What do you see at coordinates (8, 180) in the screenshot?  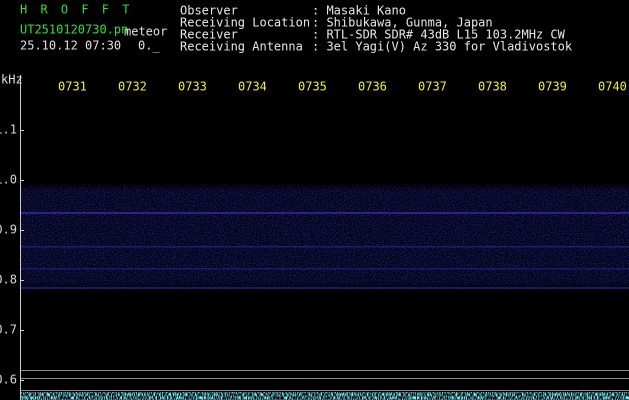 I see `y-tick-label: 1.0` at bounding box center [8, 180].